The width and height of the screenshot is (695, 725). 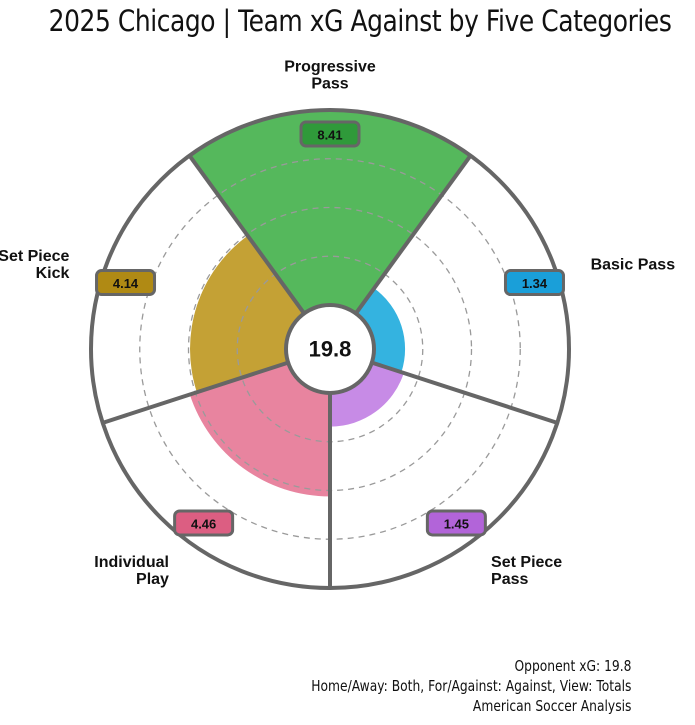 I want to click on value-label-individual-play: 4.46, so click(x=204, y=523).